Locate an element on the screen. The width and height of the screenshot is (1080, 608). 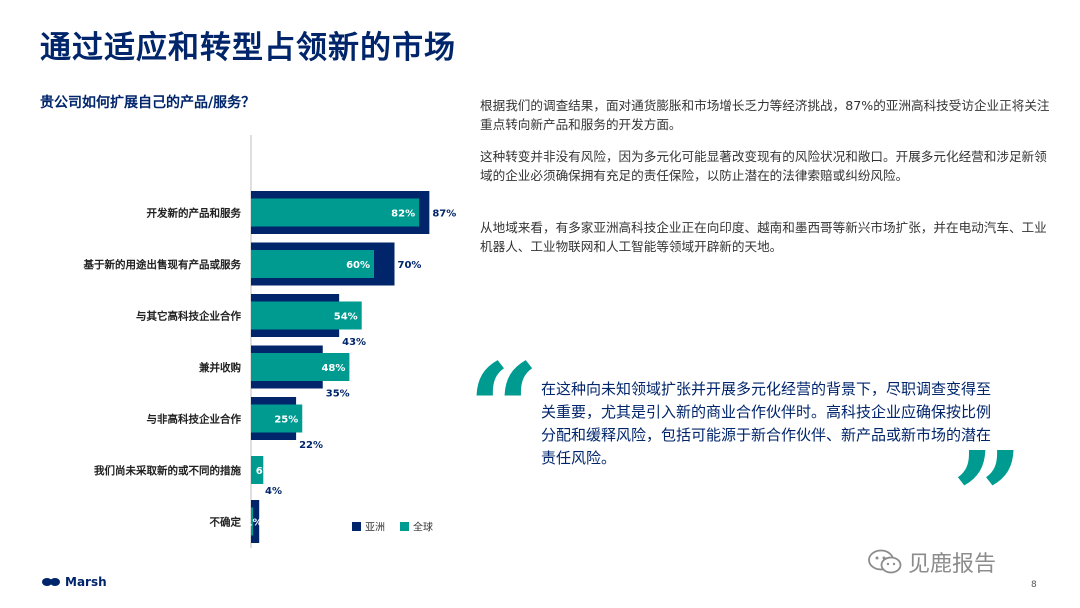
data-label-global: 82% is located at coordinates (403, 214).